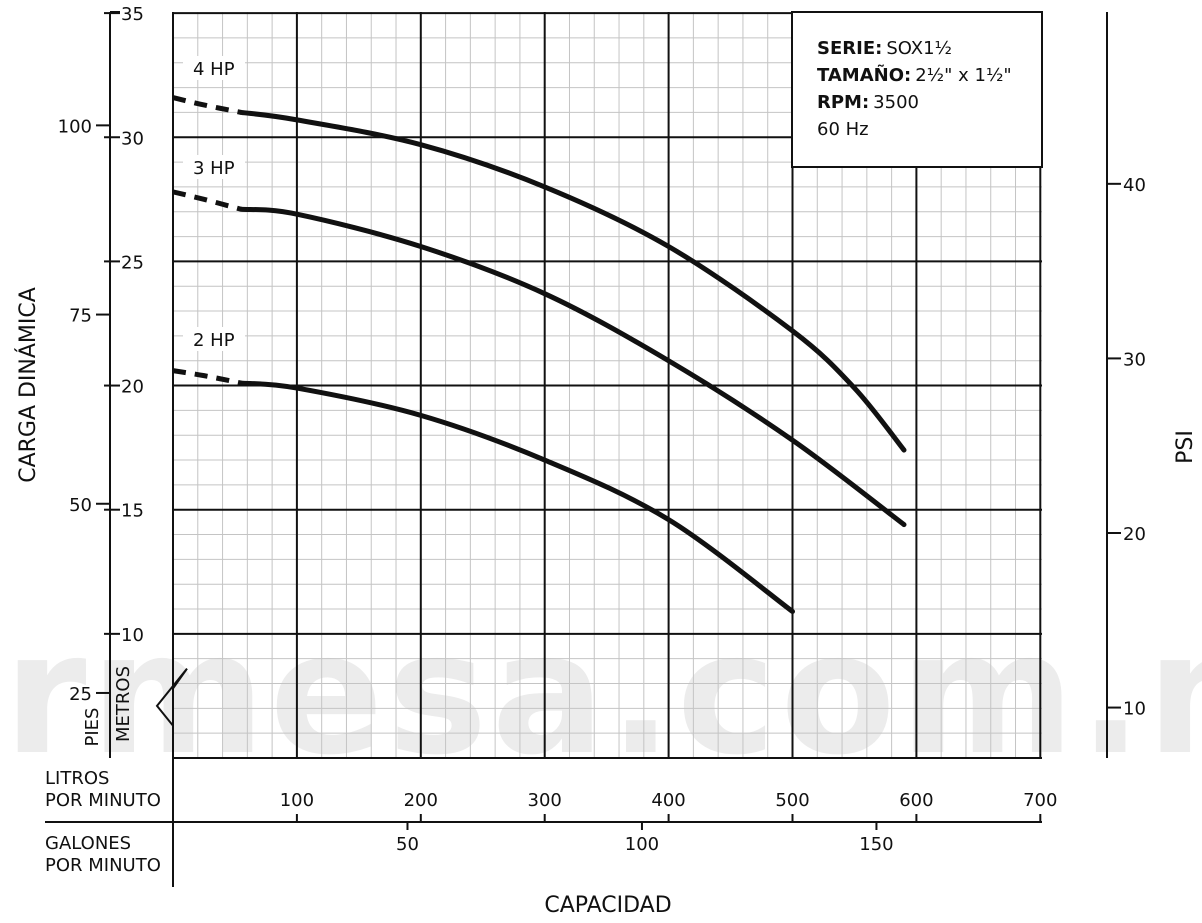 The height and width of the screenshot is (923, 1202). Describe the element at coordinates (916, 800) in the screenshot. I see `litros-tick-label: 600` at that location.